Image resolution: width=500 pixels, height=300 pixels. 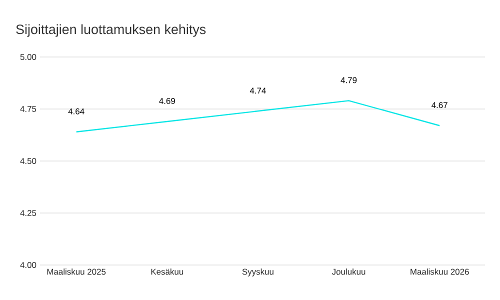 I want to click on data-label: 4.67, so click(x=440, y=105).